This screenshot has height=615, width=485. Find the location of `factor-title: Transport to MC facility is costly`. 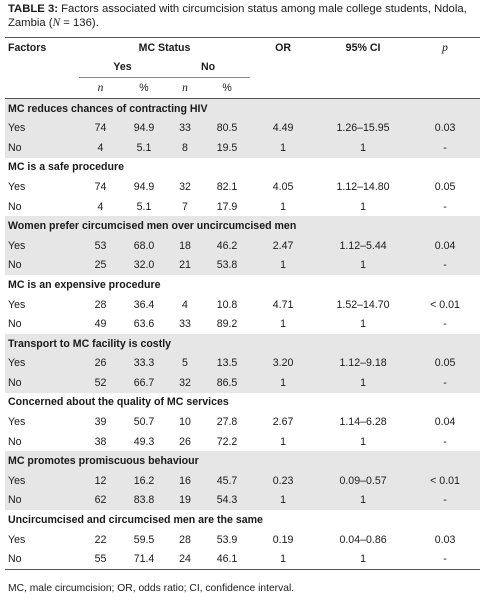

factor-title: Transport to MC facility is costly is located at coordinates (243, 343).